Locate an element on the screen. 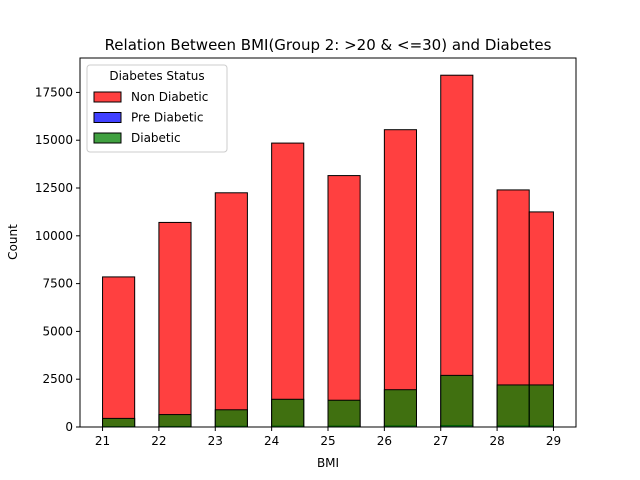 The height and width of the screenshot is (480, 640). x-tick-label-27: 27 is located at coordinates (440, 441).